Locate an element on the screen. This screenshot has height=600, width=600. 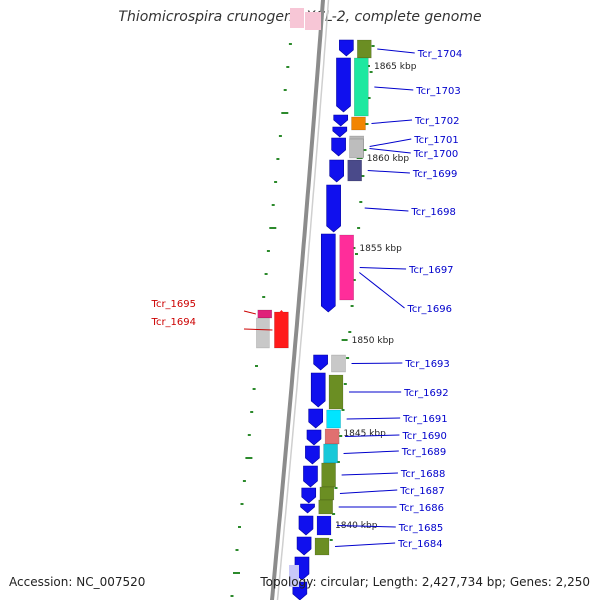
scale-mark-label: 1855 kbp is located at coordinates (380, 249).